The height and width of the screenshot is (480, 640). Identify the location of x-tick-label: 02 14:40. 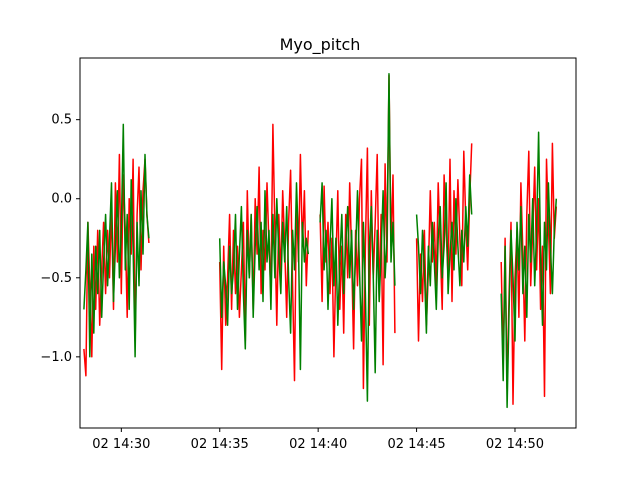
(318, 444).